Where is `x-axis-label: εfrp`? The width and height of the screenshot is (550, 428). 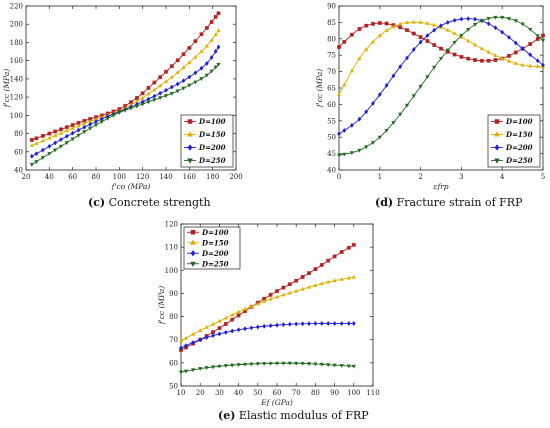
x-axis-label: εfrp is located at coordinates (440, 186).